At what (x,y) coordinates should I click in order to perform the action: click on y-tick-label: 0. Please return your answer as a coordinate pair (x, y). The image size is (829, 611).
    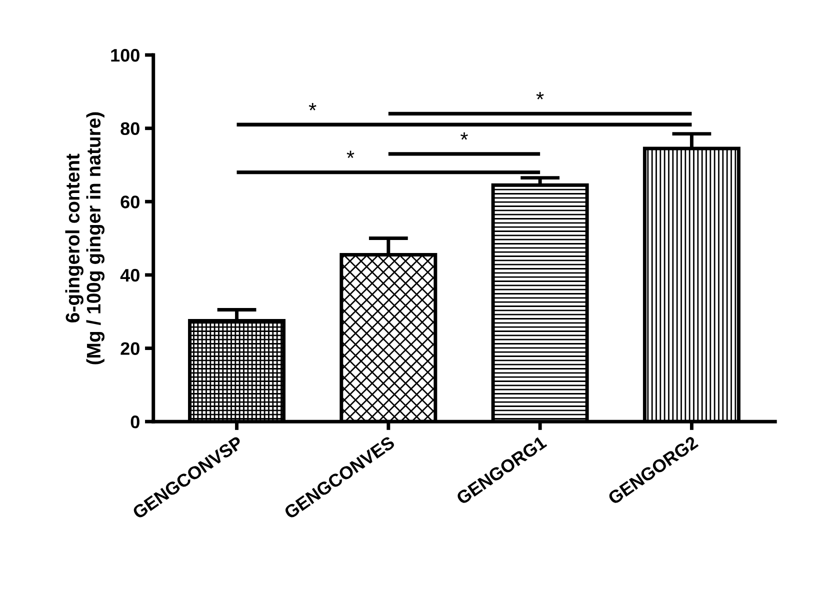
    Looking at the image, I should click on (135, 422).